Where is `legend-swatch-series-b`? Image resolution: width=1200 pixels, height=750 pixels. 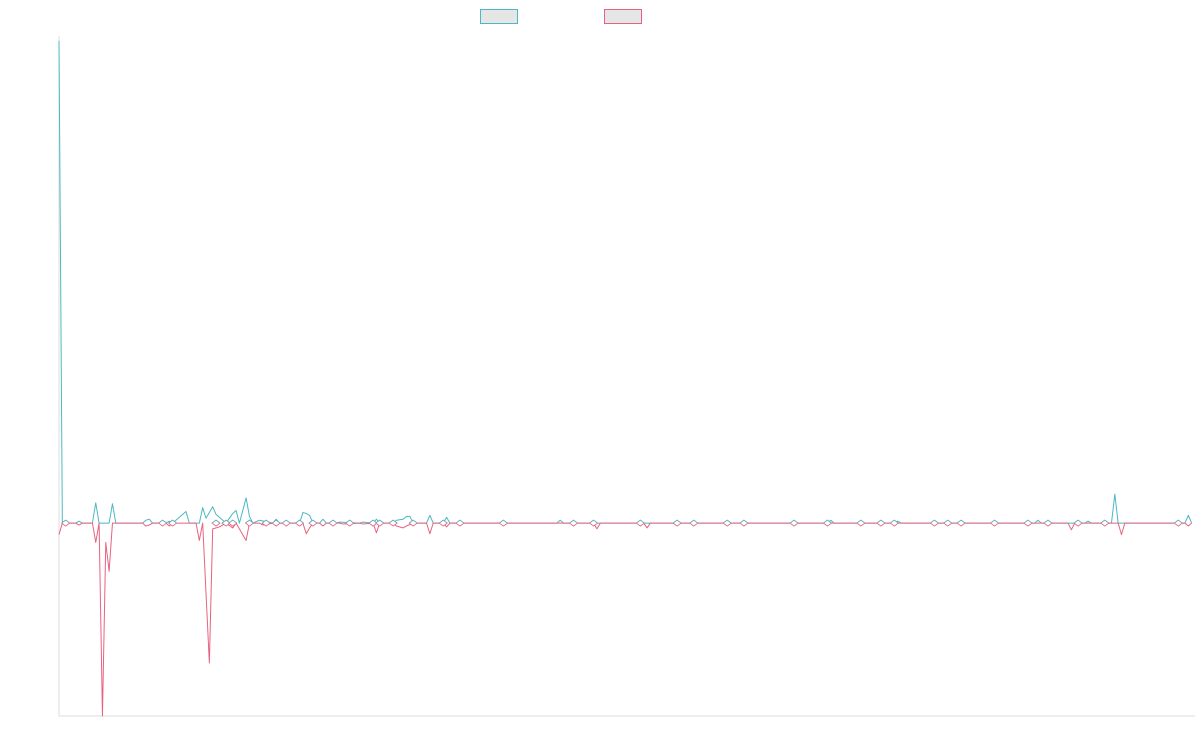 legend-swatch-series-b is located at coordinates (623, 16).